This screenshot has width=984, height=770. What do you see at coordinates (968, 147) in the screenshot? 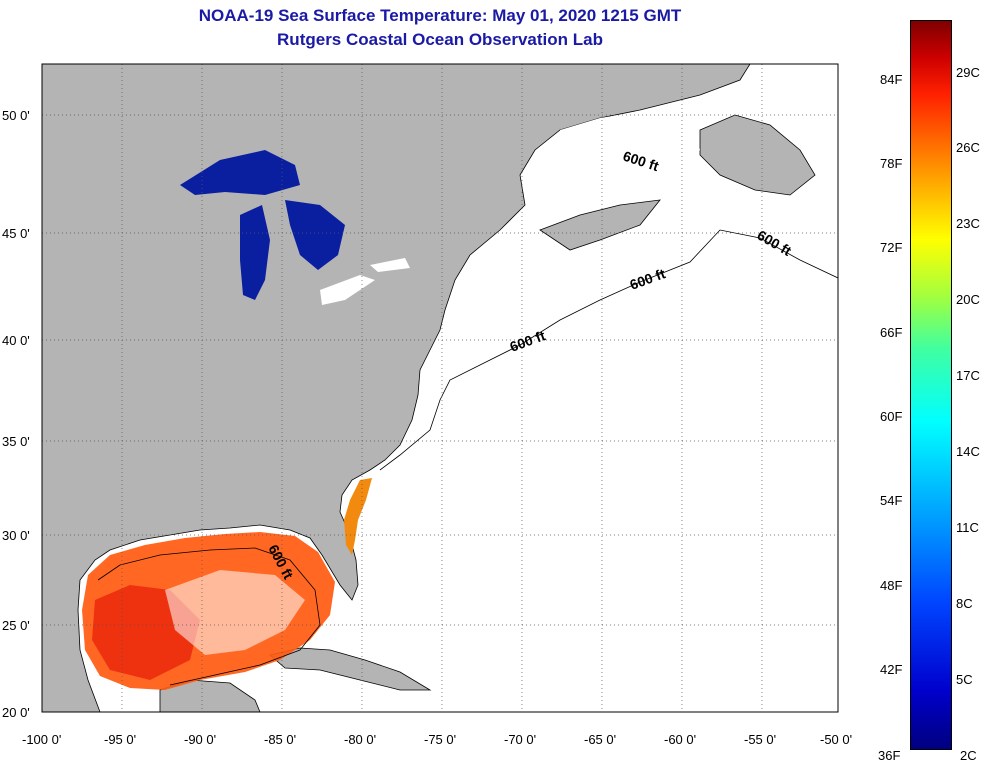
I see `colorbar-c-label: 26C` at bounding box center [968, 147].